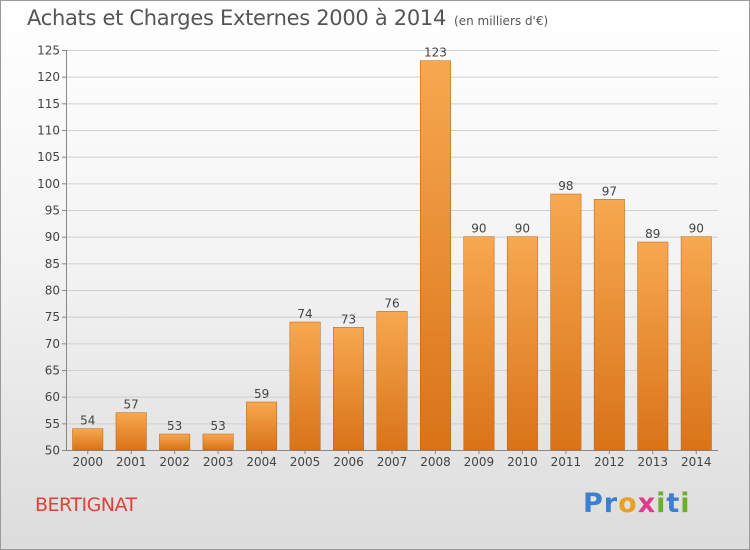  What do you see at coordinates (565, 186) in the screenshot?
I see `data-label: 98` at bounding box center [565, 186].